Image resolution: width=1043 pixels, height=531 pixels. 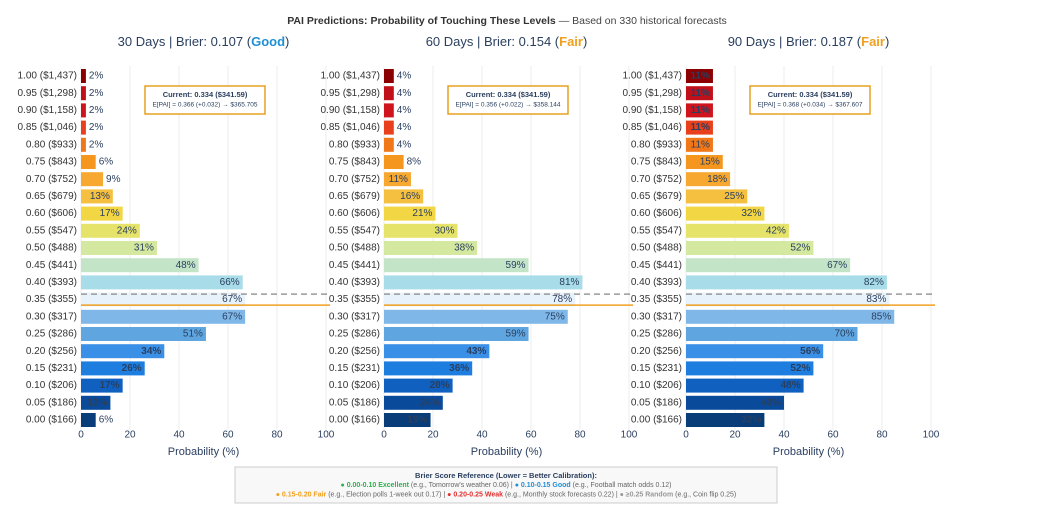 I want to click on panel-subtitle: 90 Days | Brier: 0.187 (Fair), so click(x=809, y=41).